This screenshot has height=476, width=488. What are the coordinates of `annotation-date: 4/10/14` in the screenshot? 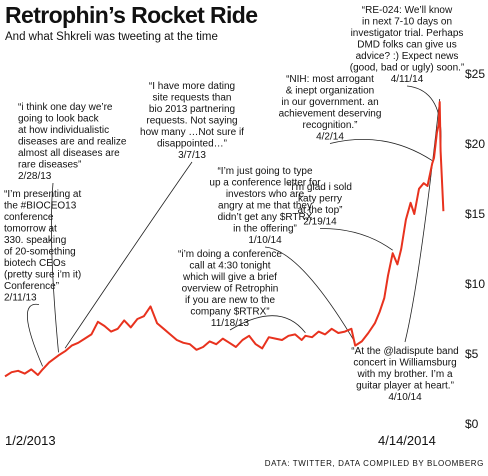 It's located at (405, 397).